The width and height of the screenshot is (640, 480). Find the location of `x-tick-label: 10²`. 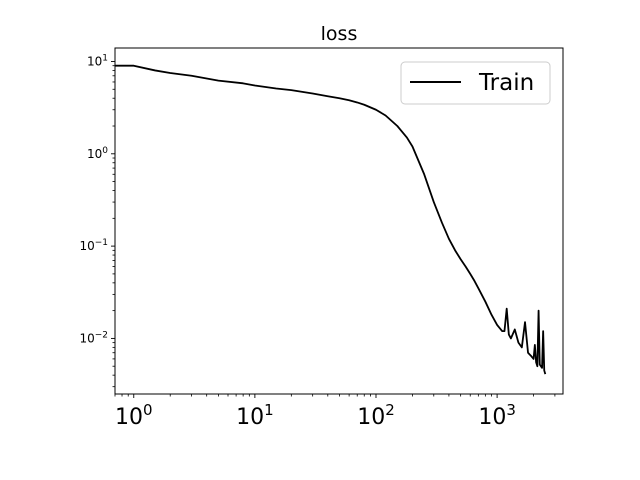

x-tick-label: 10² is located at coordinates (376, 415).